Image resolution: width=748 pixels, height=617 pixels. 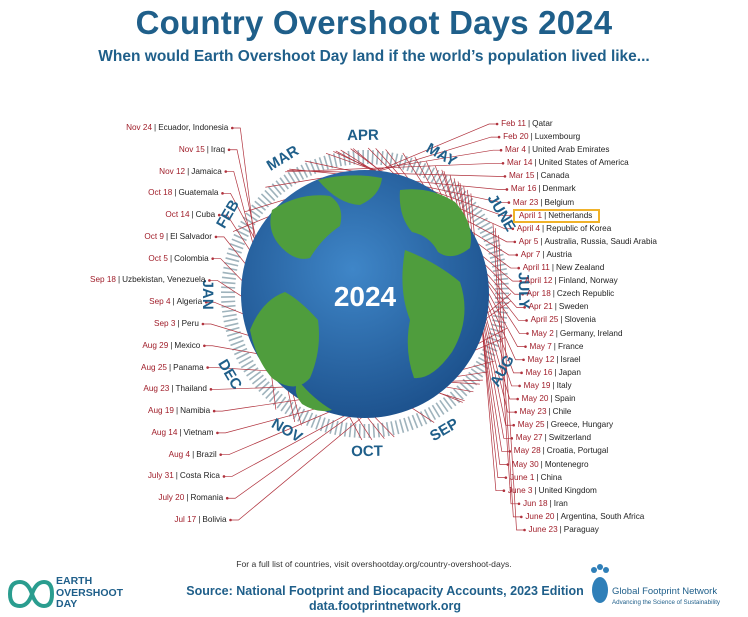 What do you see at coordinates (177, 128) in the screenshot?
I see `country-label: Nov 24 | Ecuador, Indonesia` at bounding box center [177, 128].